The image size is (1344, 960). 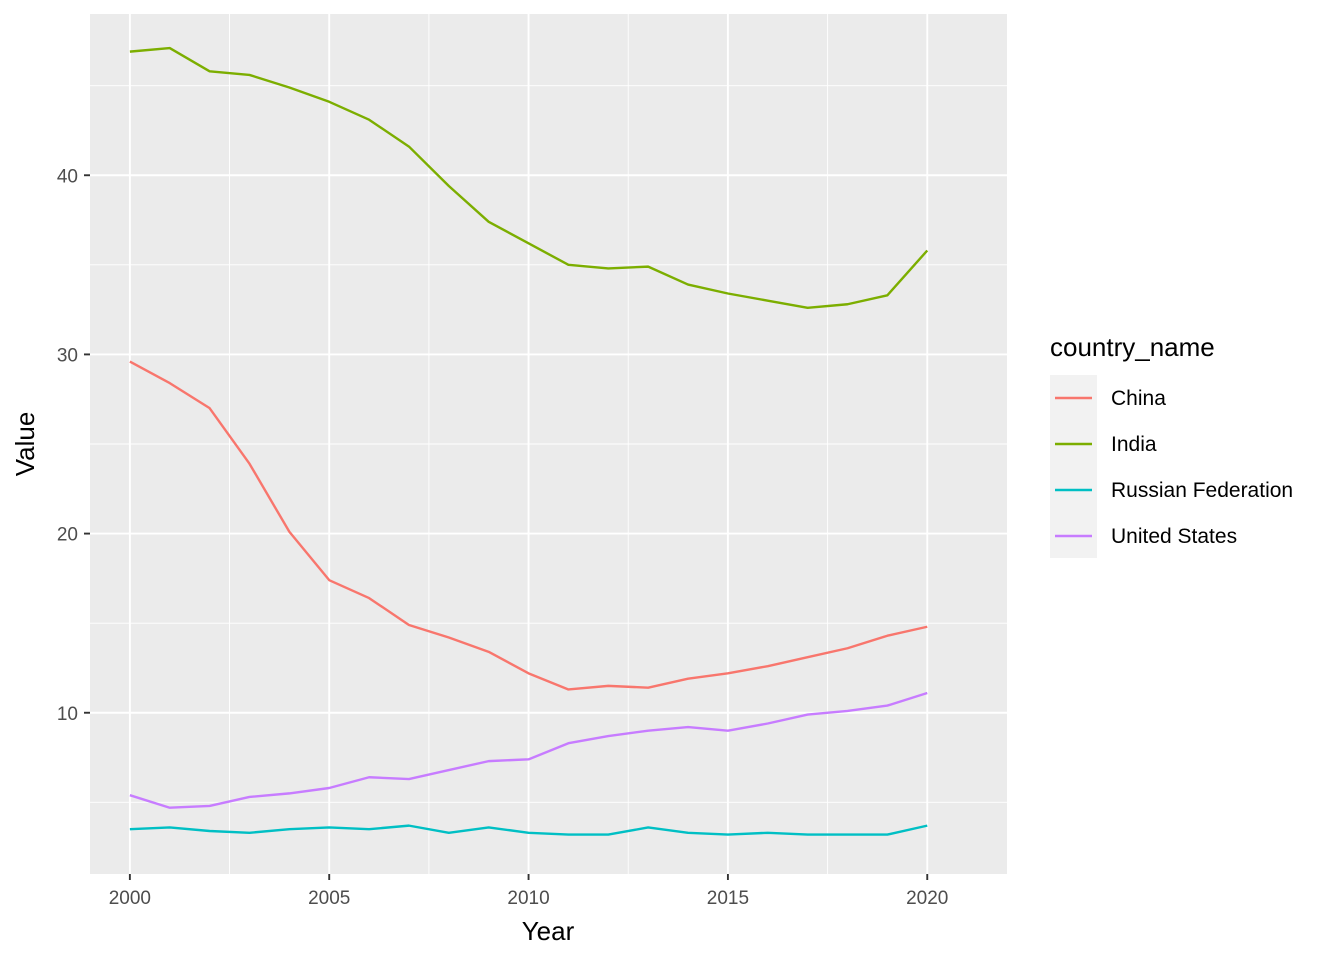 I want to click on legend-label-united-states: United States, so click(x=1174, y=536).